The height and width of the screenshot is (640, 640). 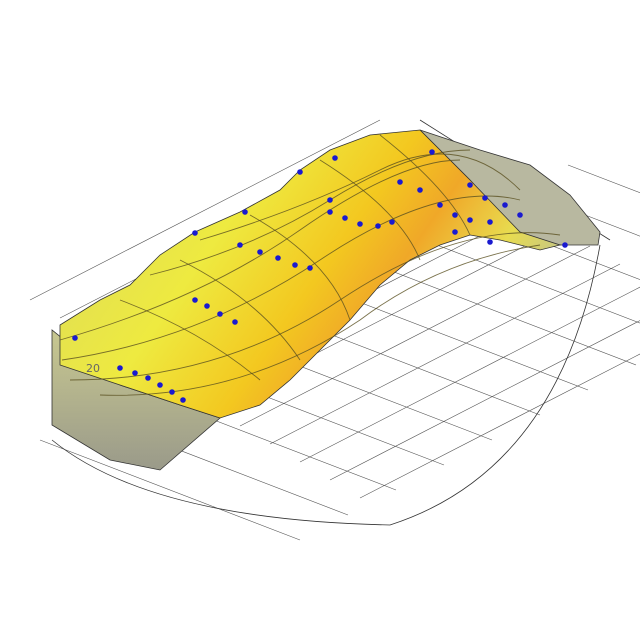 I want to click on contour-label-20: 20, so click(x=93, y=368).